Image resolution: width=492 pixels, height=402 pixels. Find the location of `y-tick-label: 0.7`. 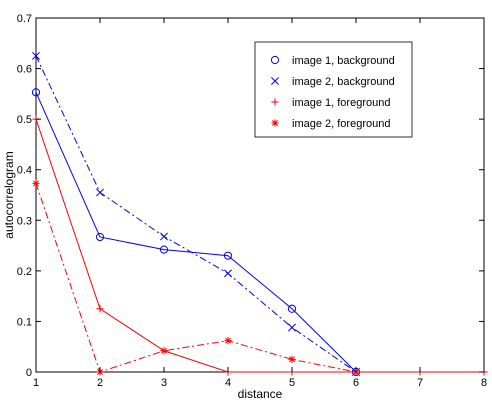

y-tick-label: 0.7 is located at coordinates (24, 19).